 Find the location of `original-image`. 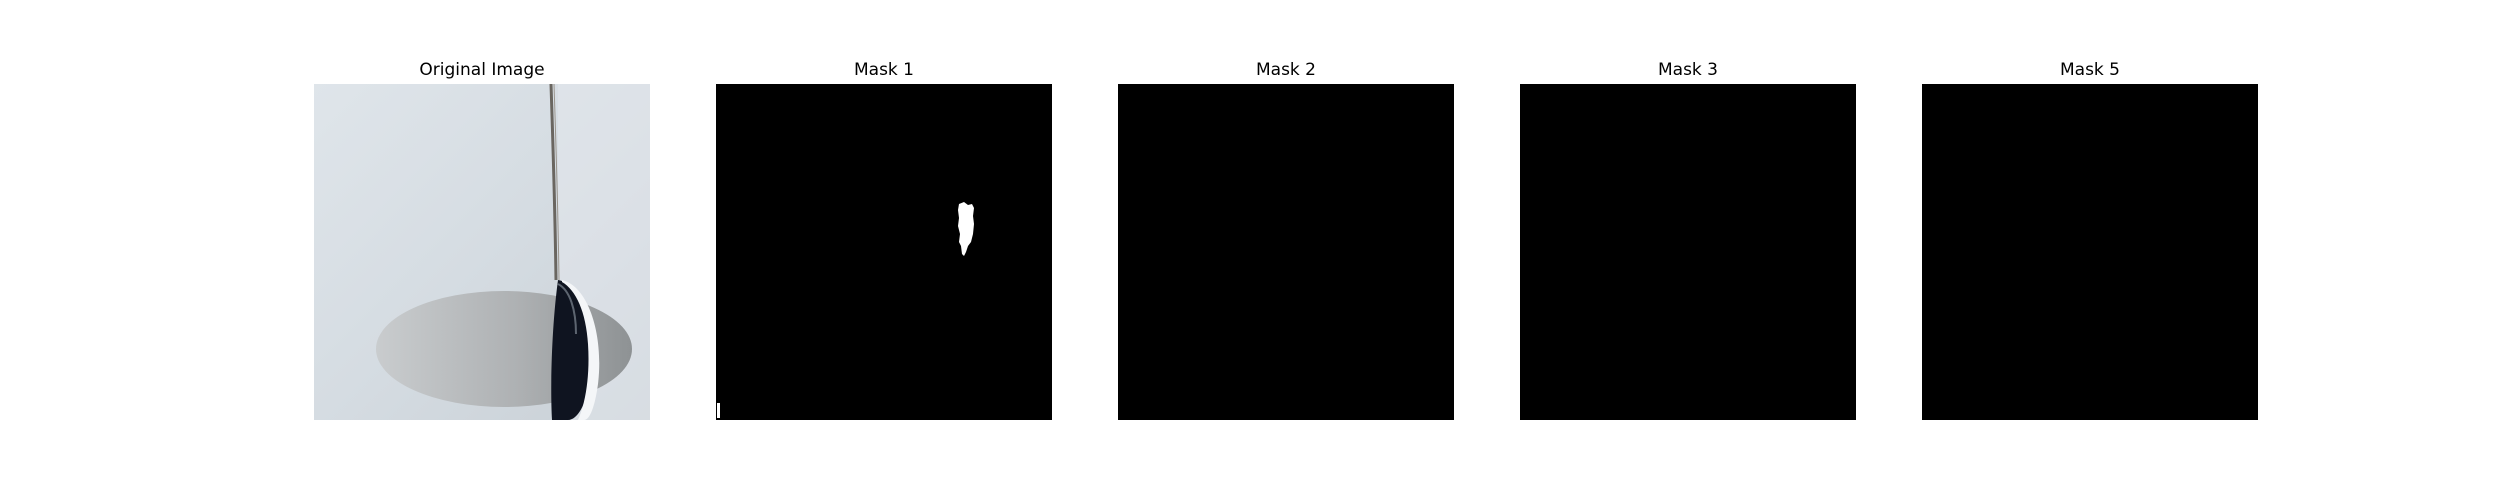

original-image is located at coordinates (482, 252).